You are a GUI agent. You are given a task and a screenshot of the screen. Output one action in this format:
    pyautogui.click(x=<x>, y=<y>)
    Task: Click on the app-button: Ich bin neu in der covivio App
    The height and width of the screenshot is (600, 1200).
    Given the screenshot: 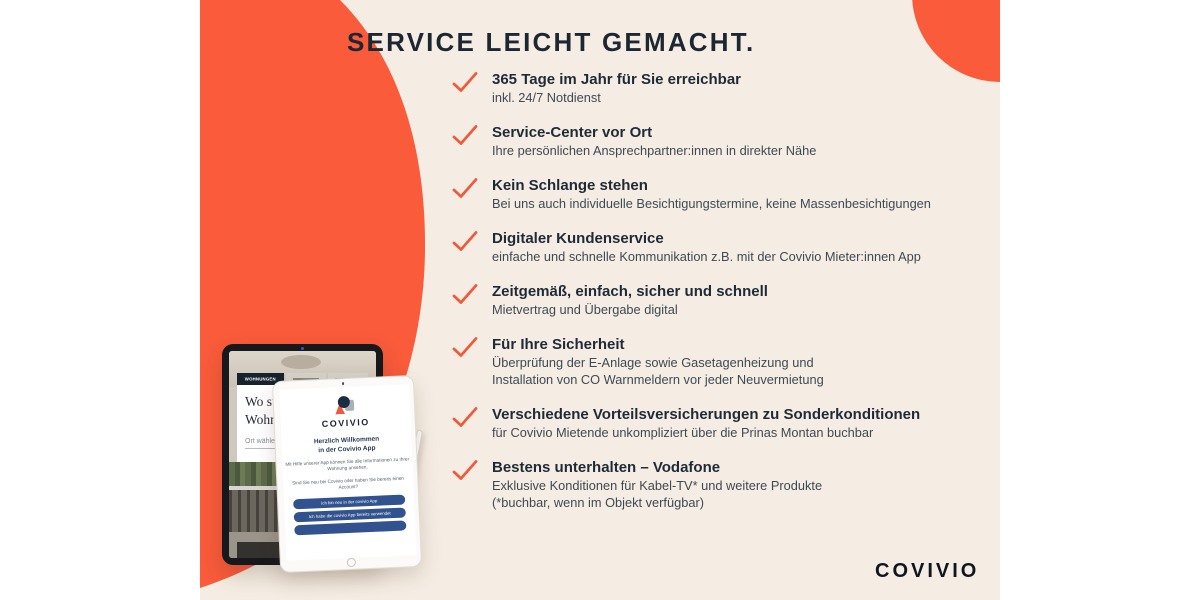 What is the action you would take?
    pyautogui.click(x=349, y=502)
    